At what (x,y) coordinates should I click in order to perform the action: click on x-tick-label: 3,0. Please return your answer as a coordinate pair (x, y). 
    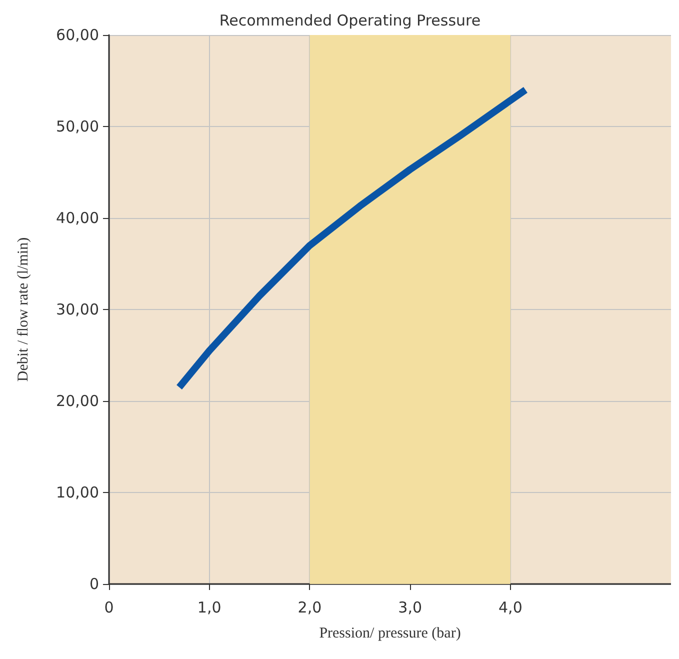
    Looking at the image, I should click on (410, 607).